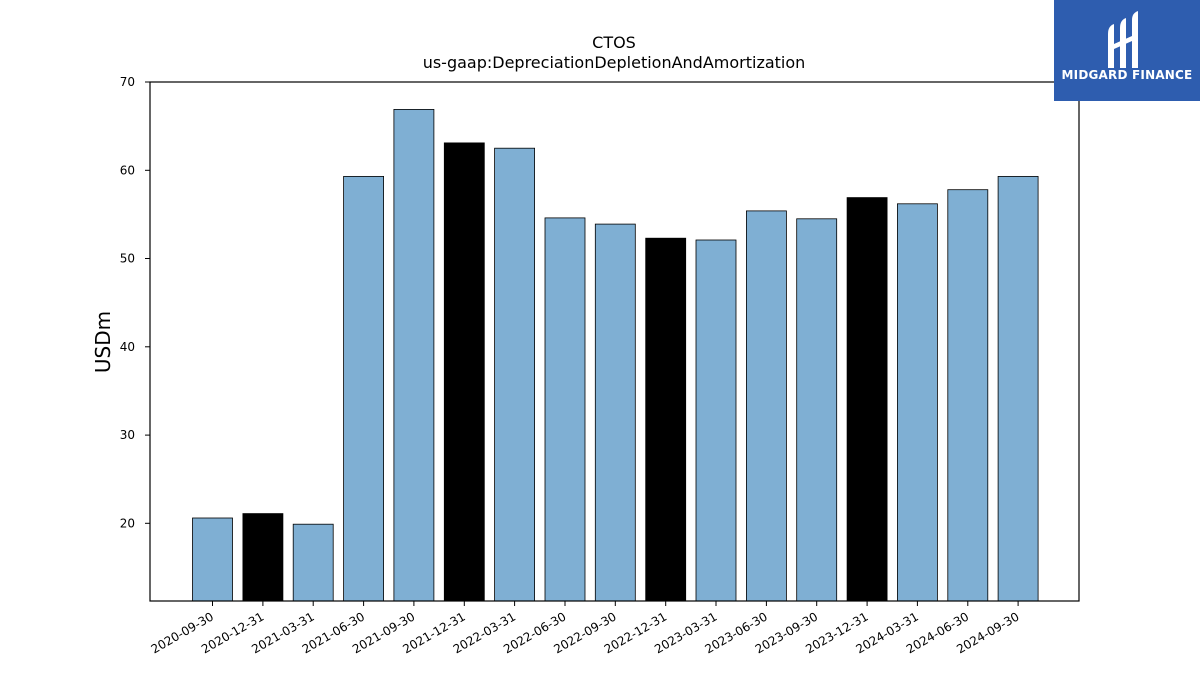  Describe the element at coordinates (1123, 39) in the screenshot. I see `midgard-logo-icon` at that location.